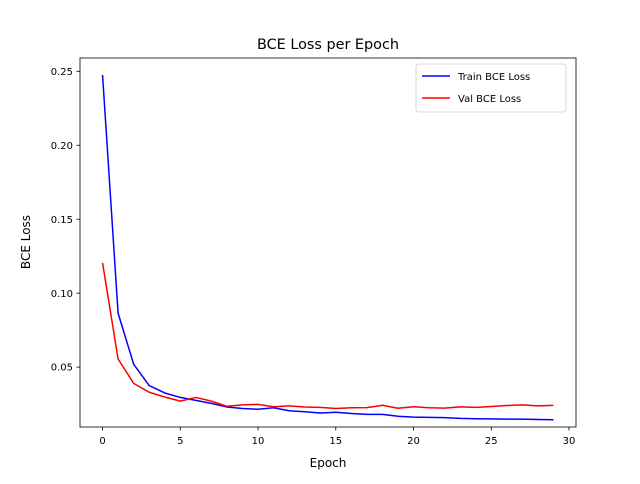  I want to click on y-tick-label: 0.15, so click(62, 220).